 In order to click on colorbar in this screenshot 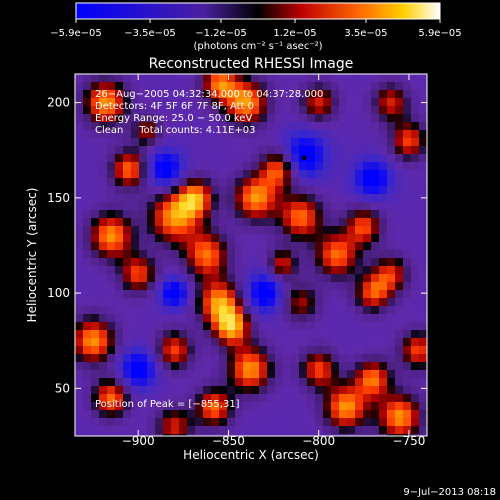, I will do `click(258, 11)`.